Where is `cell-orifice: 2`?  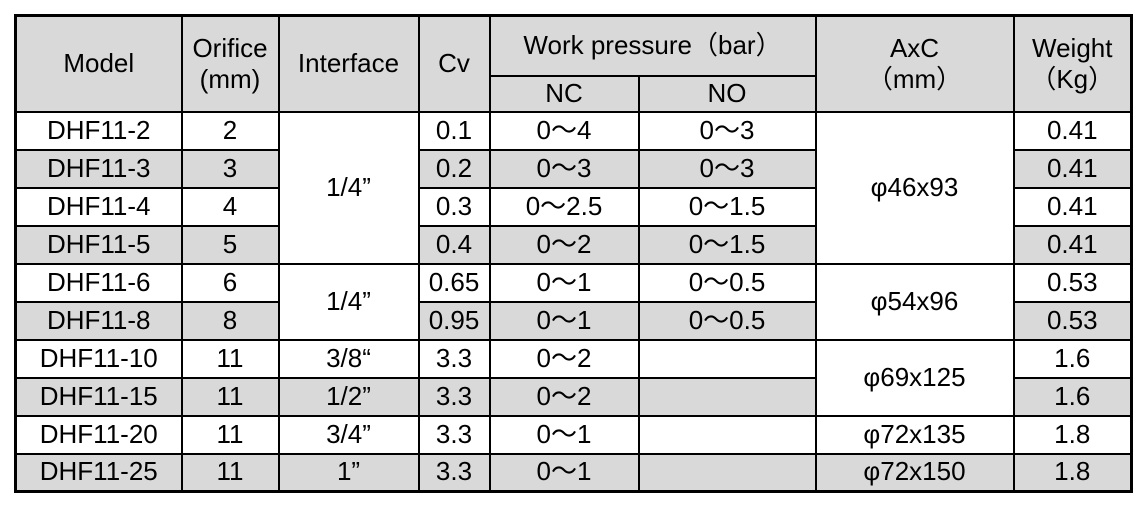
cell-orifice: 2 is located at coordinates (230, 130).